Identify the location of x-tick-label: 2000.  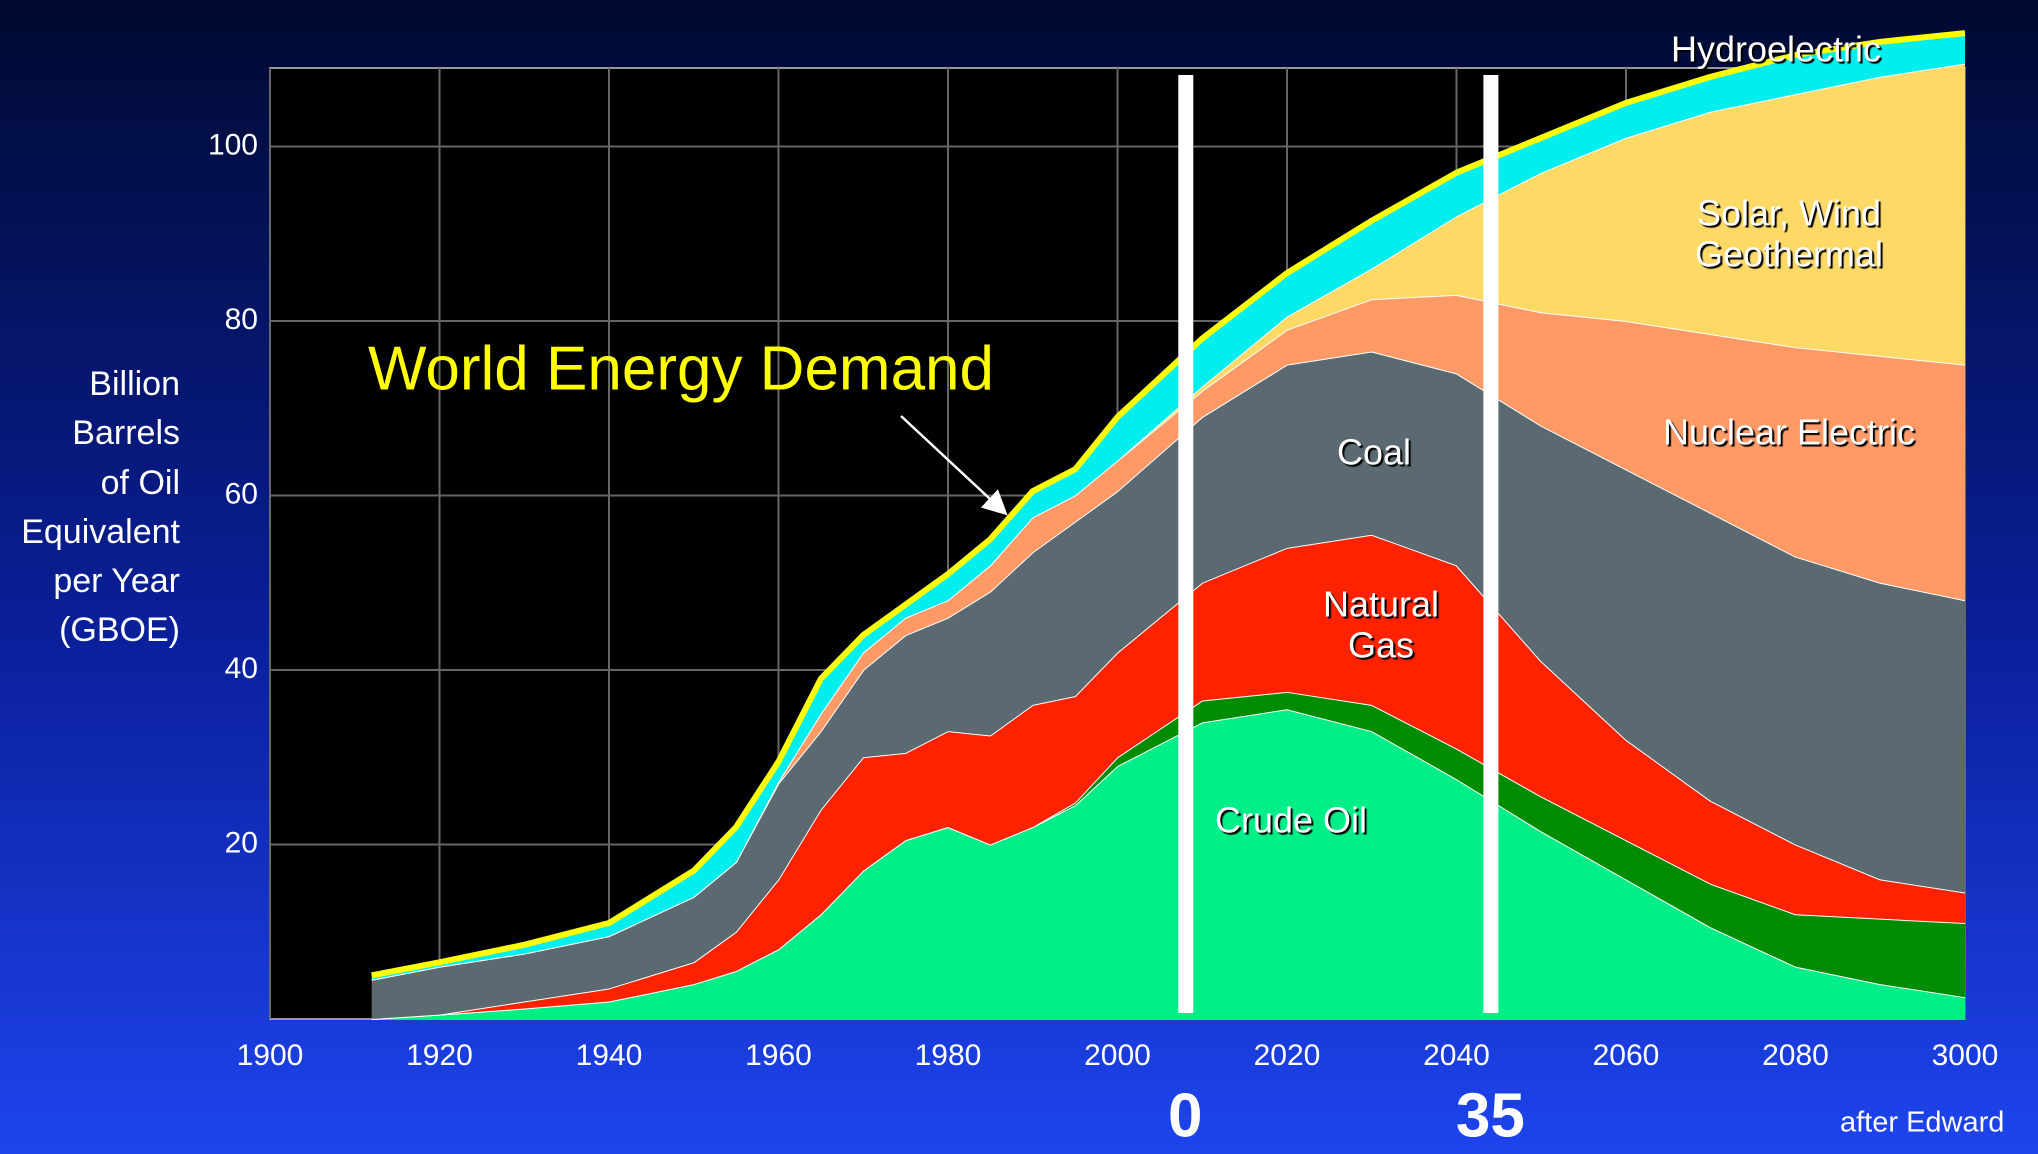
(1117, 1055).